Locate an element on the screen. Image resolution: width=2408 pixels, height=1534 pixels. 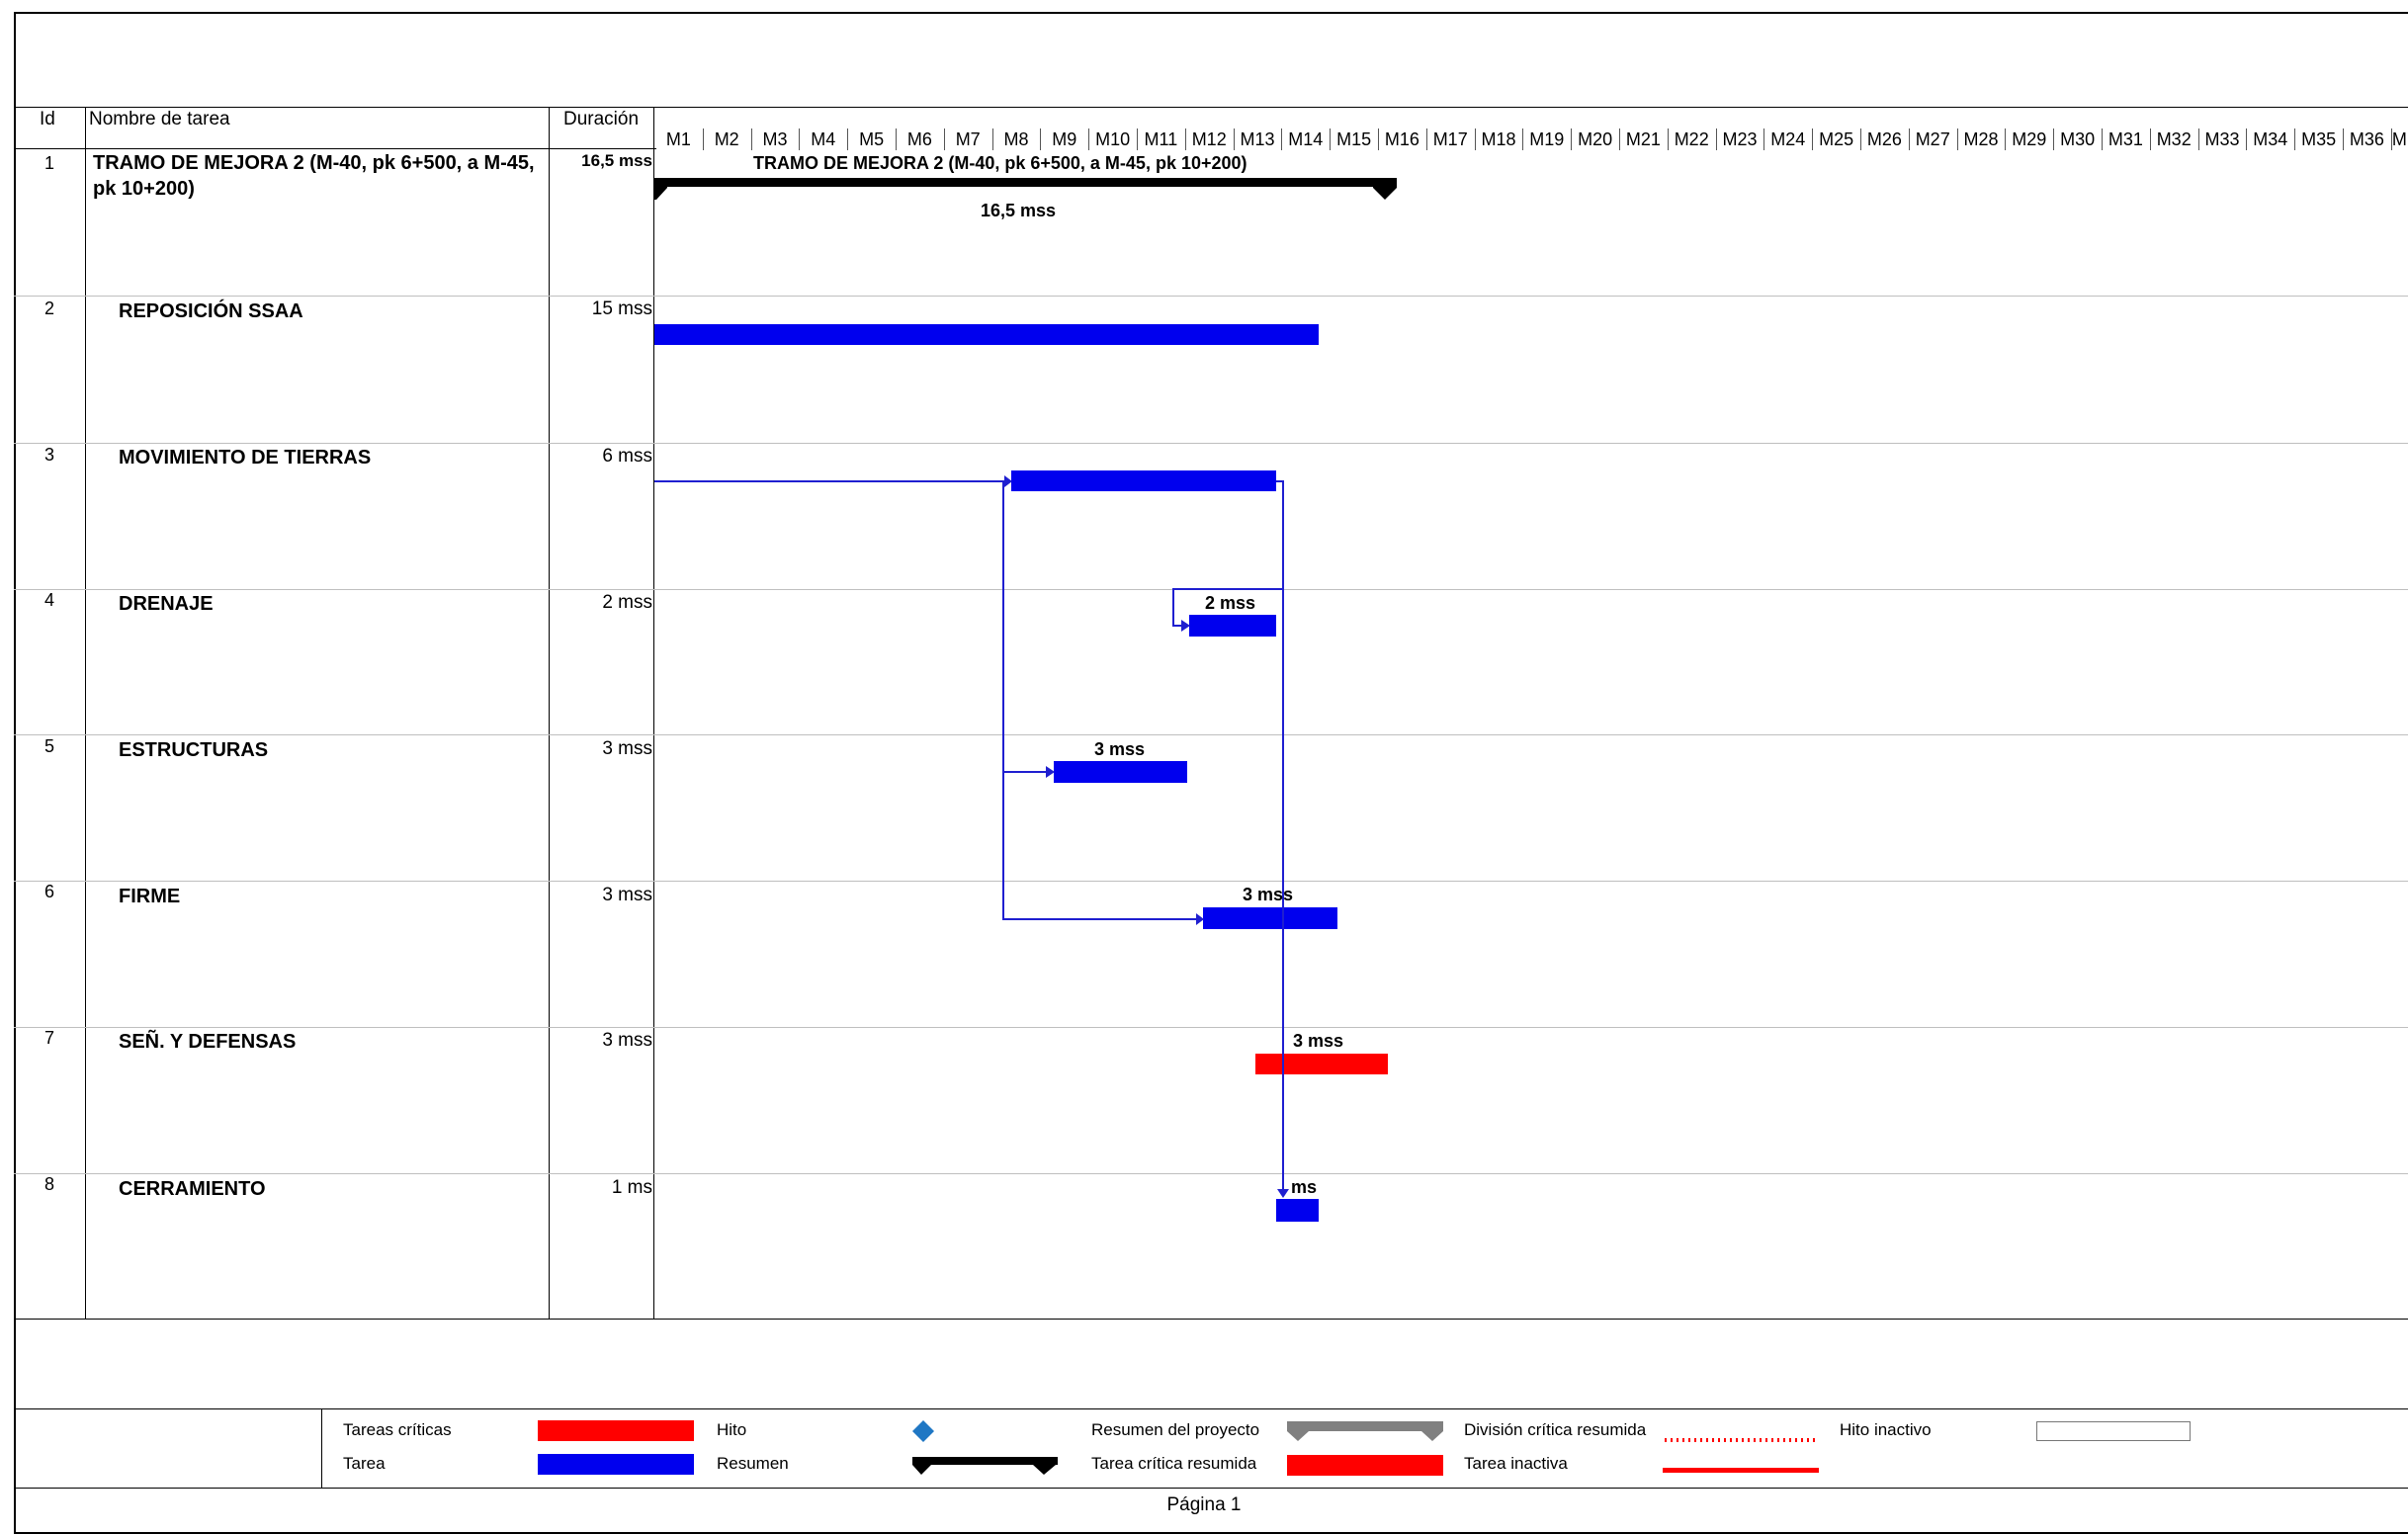
legend-hito: Hito is located at coordinates (732, 1430).